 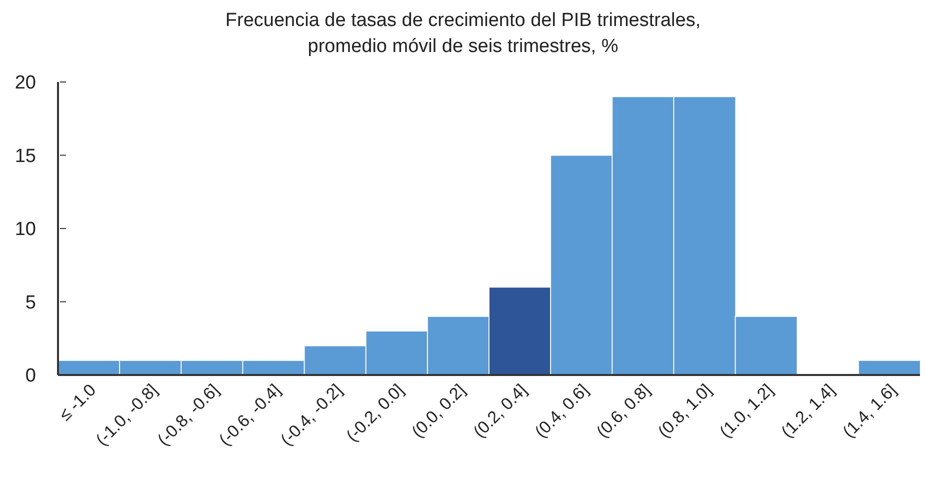 I want to click on x-tick-label: ≤ -1.0, so click(x=78, y=402).